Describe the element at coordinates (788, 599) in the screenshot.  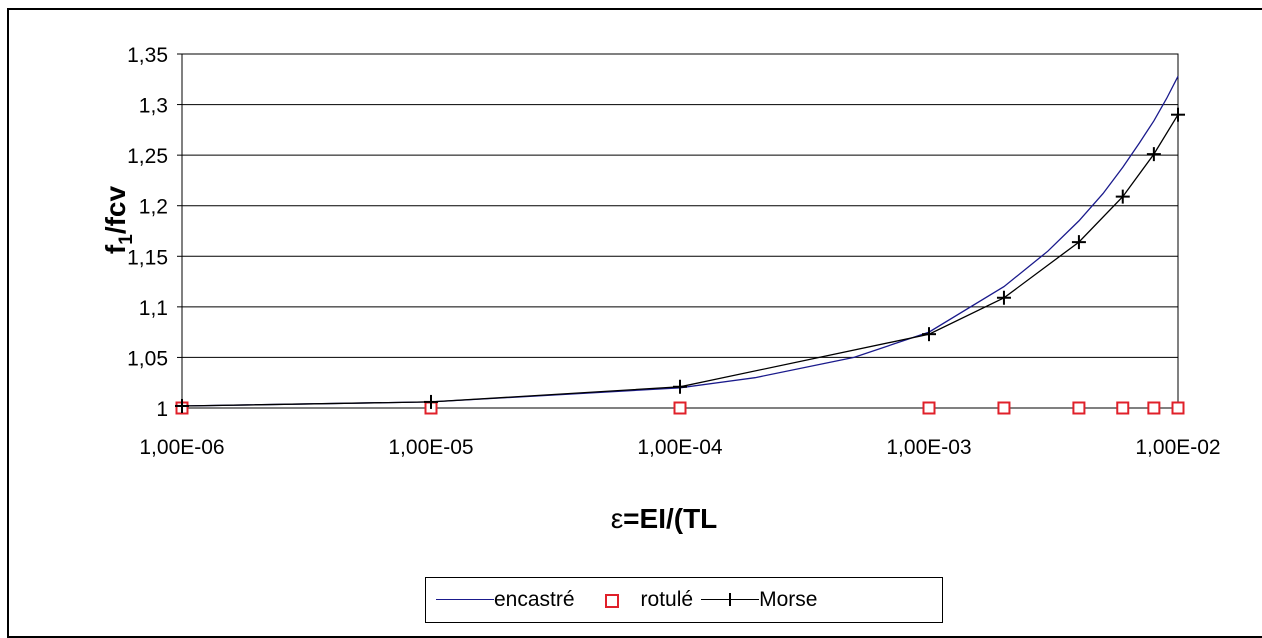
I see `legend-label-morse: Morse` at that location.